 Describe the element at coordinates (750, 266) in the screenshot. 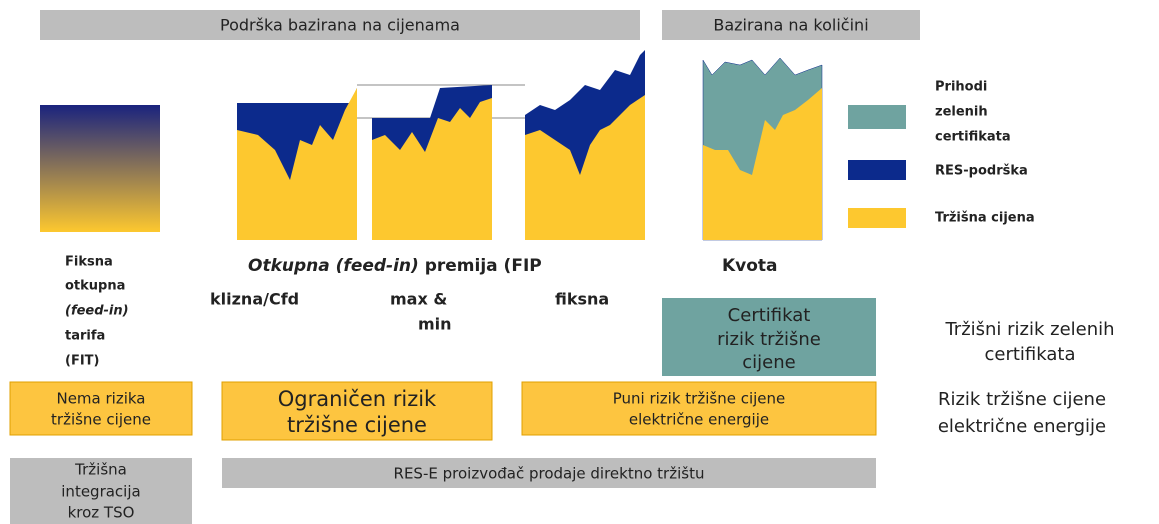

I see `scheme-label: Kvota` at that location.